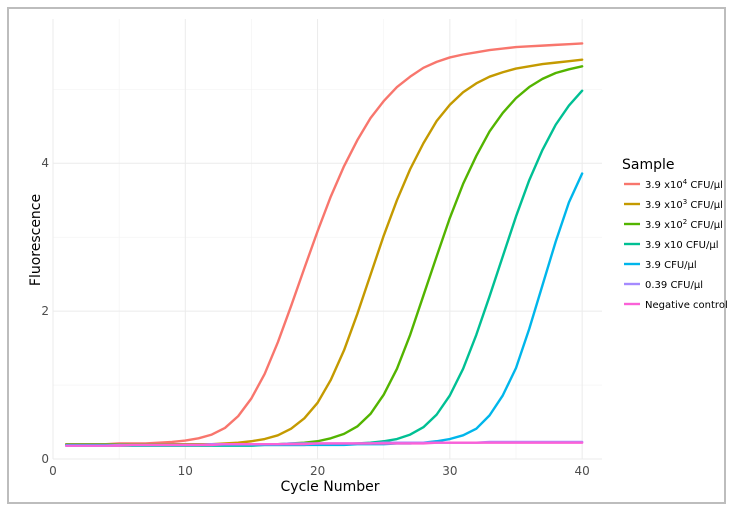 This screenshot has height=511, width=733. I want to click on legend-item: 3.9 x103 CFU/µl, so click(673, 204).